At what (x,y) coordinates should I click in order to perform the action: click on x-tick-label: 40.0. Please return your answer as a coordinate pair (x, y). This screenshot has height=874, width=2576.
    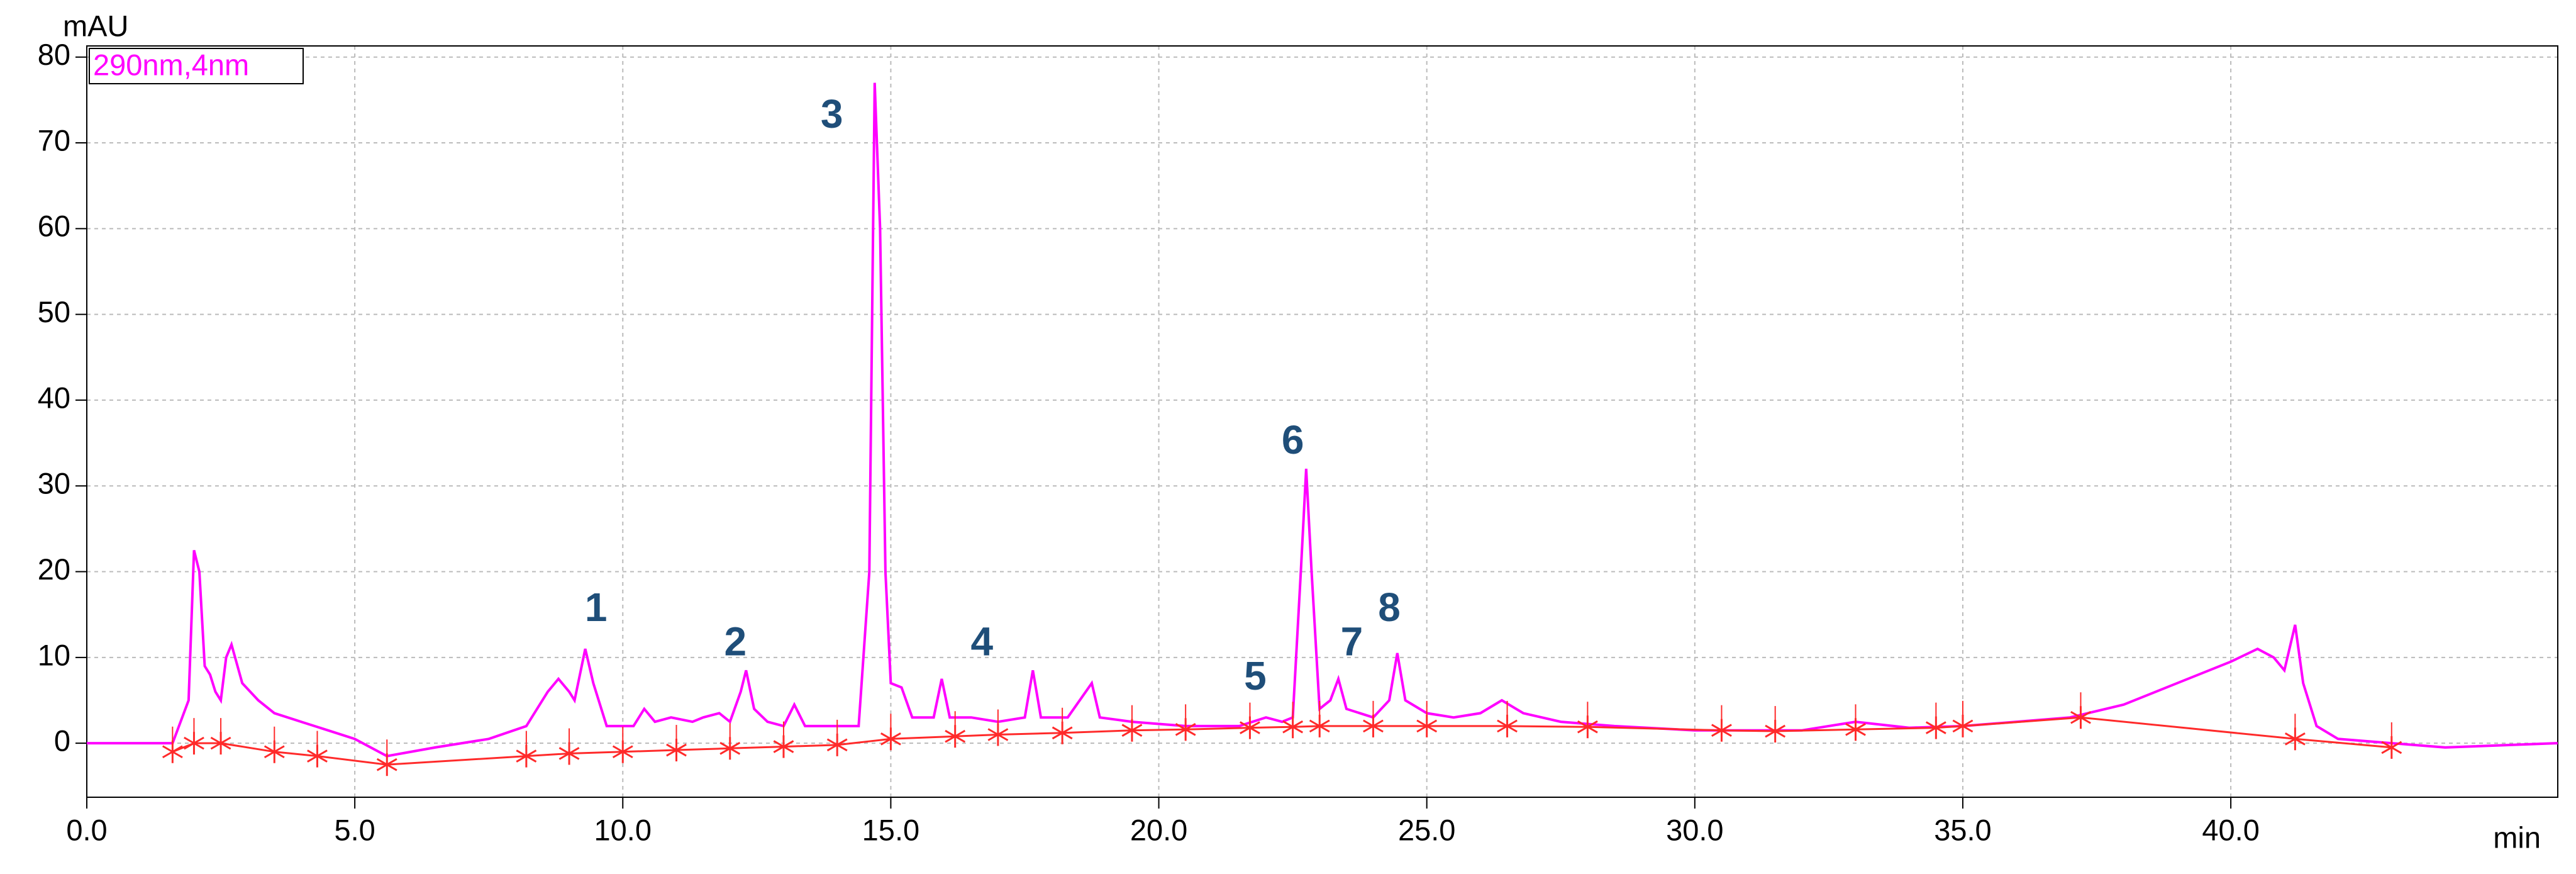
    Looking at the image, I should click on (2230, 829).